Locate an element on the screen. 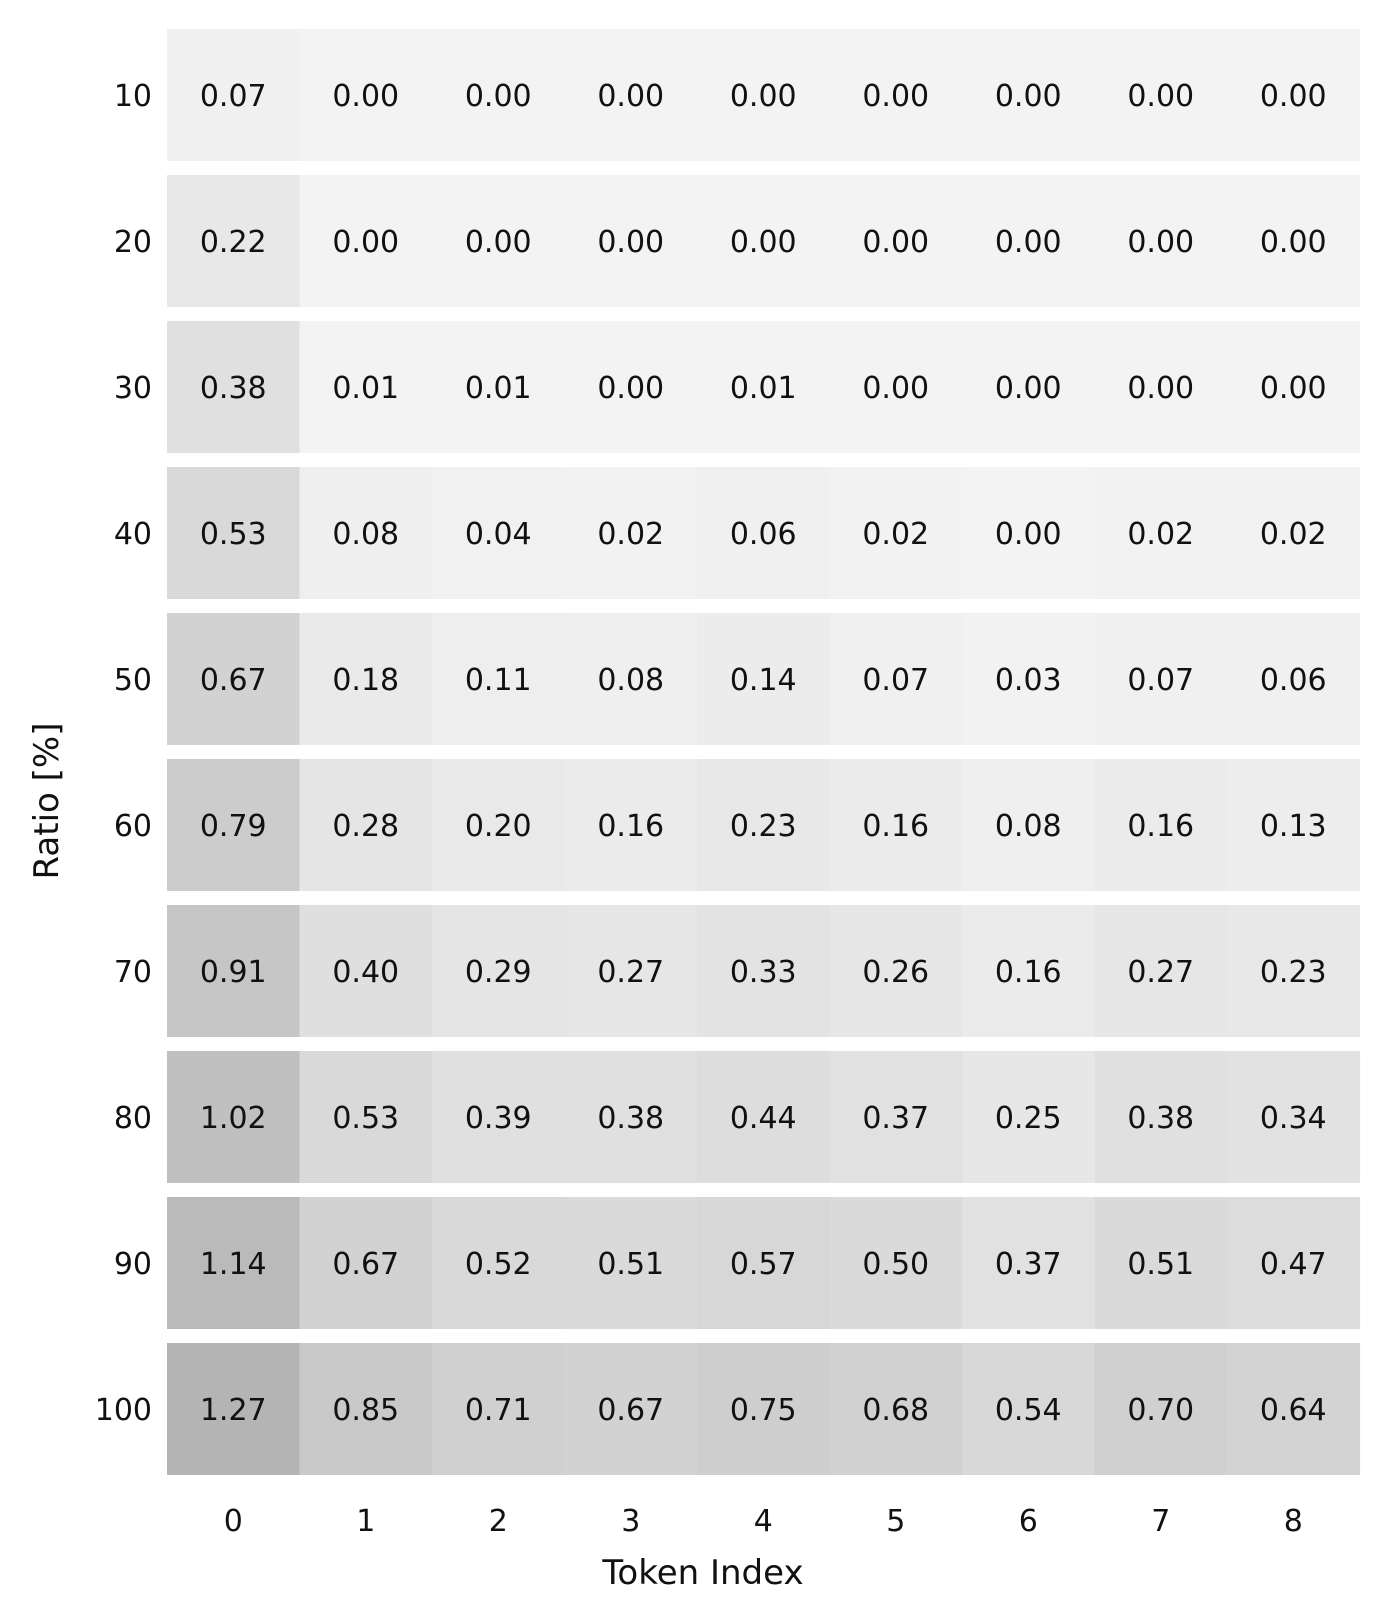 The height and width of the screenshot is (1624, 1382). x-tick-label: 1 is located at coordinates (365, 1521).